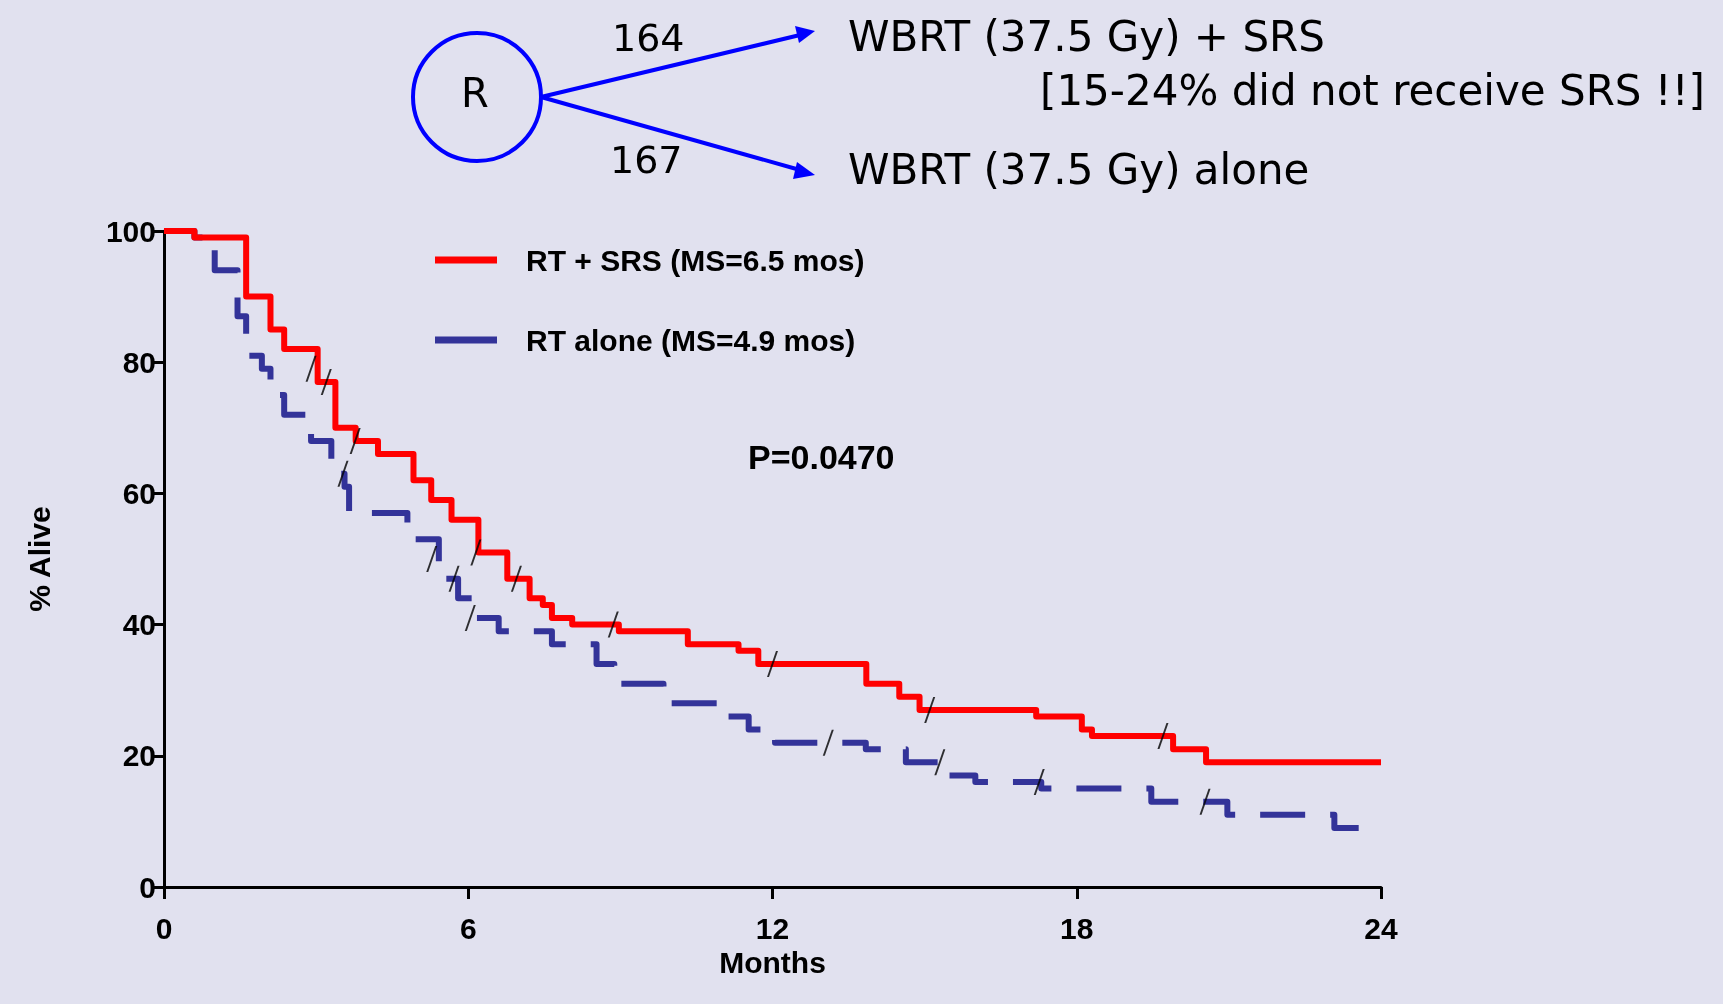  What do you see at coordinates (1077, 928) in the screenshot?
I see `x-tick-label: 18` at bounding box center [1077, 928].